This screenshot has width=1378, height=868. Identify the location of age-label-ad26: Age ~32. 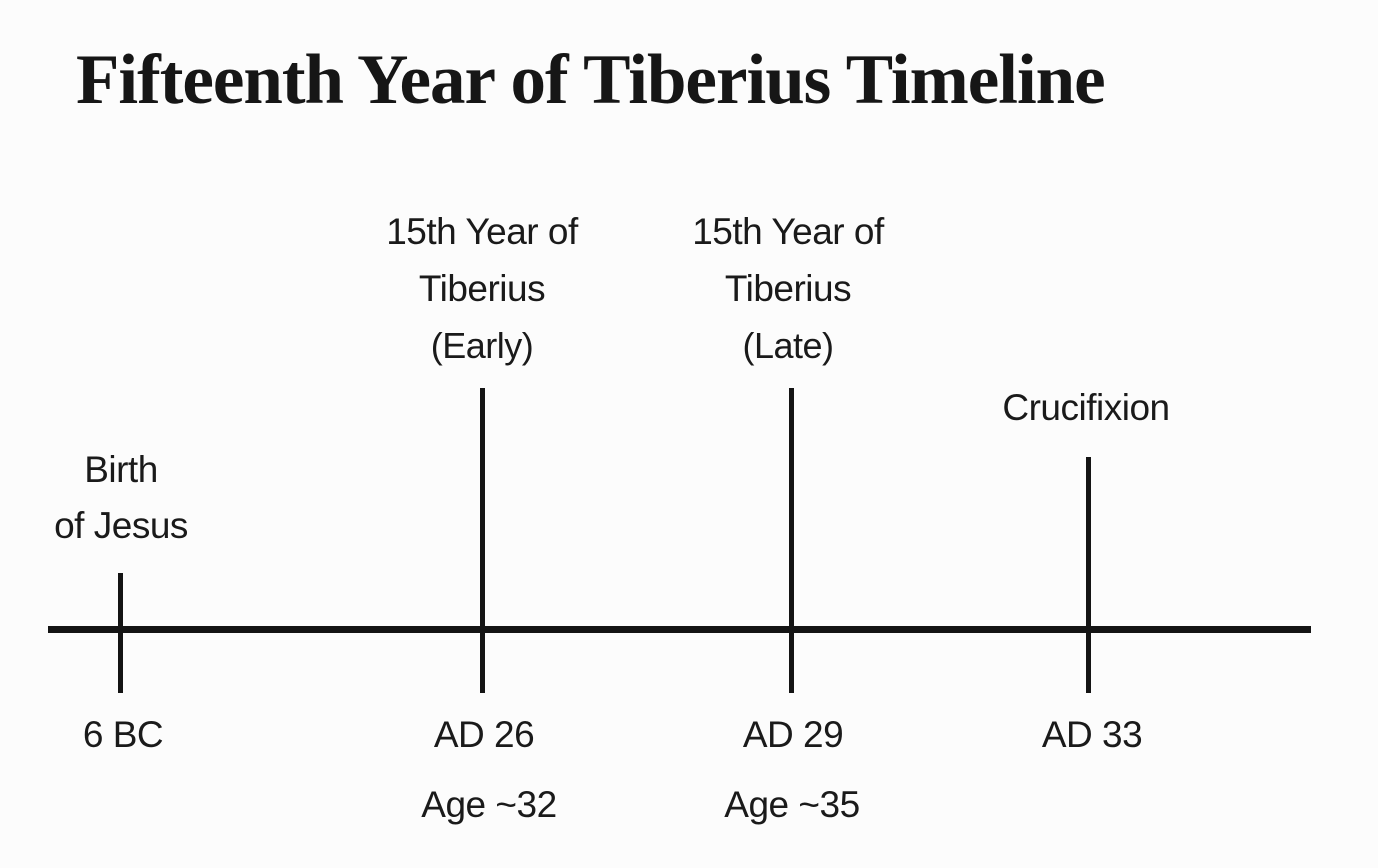
(489, 804).